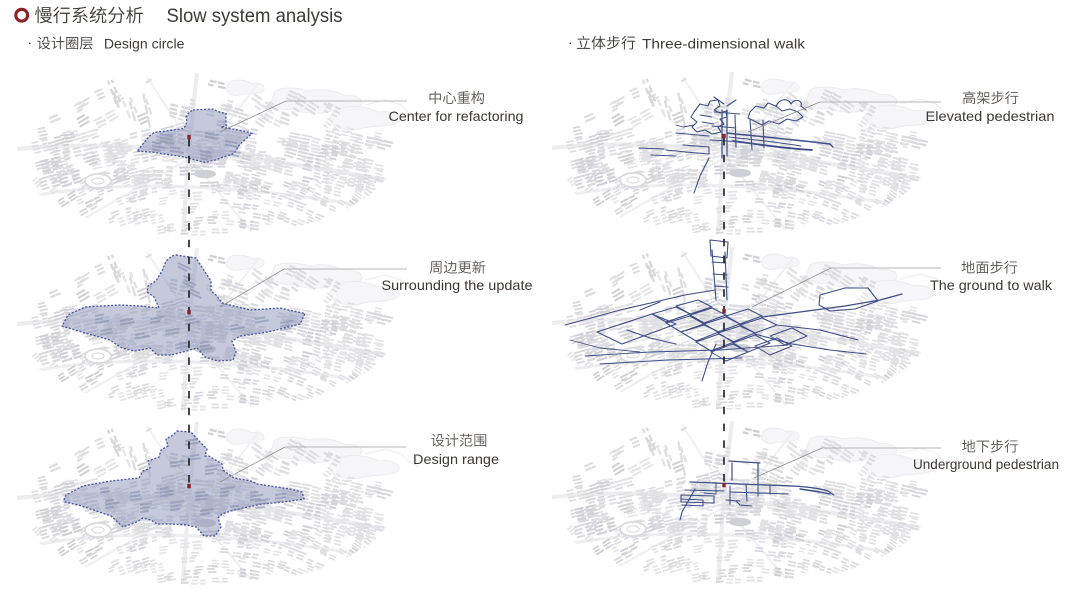 This screenshot has height=598, width=1080. Describe the element at coordinates (456, 116) in the screenshot. I see `svg-text: Center for refactoring` at that location.